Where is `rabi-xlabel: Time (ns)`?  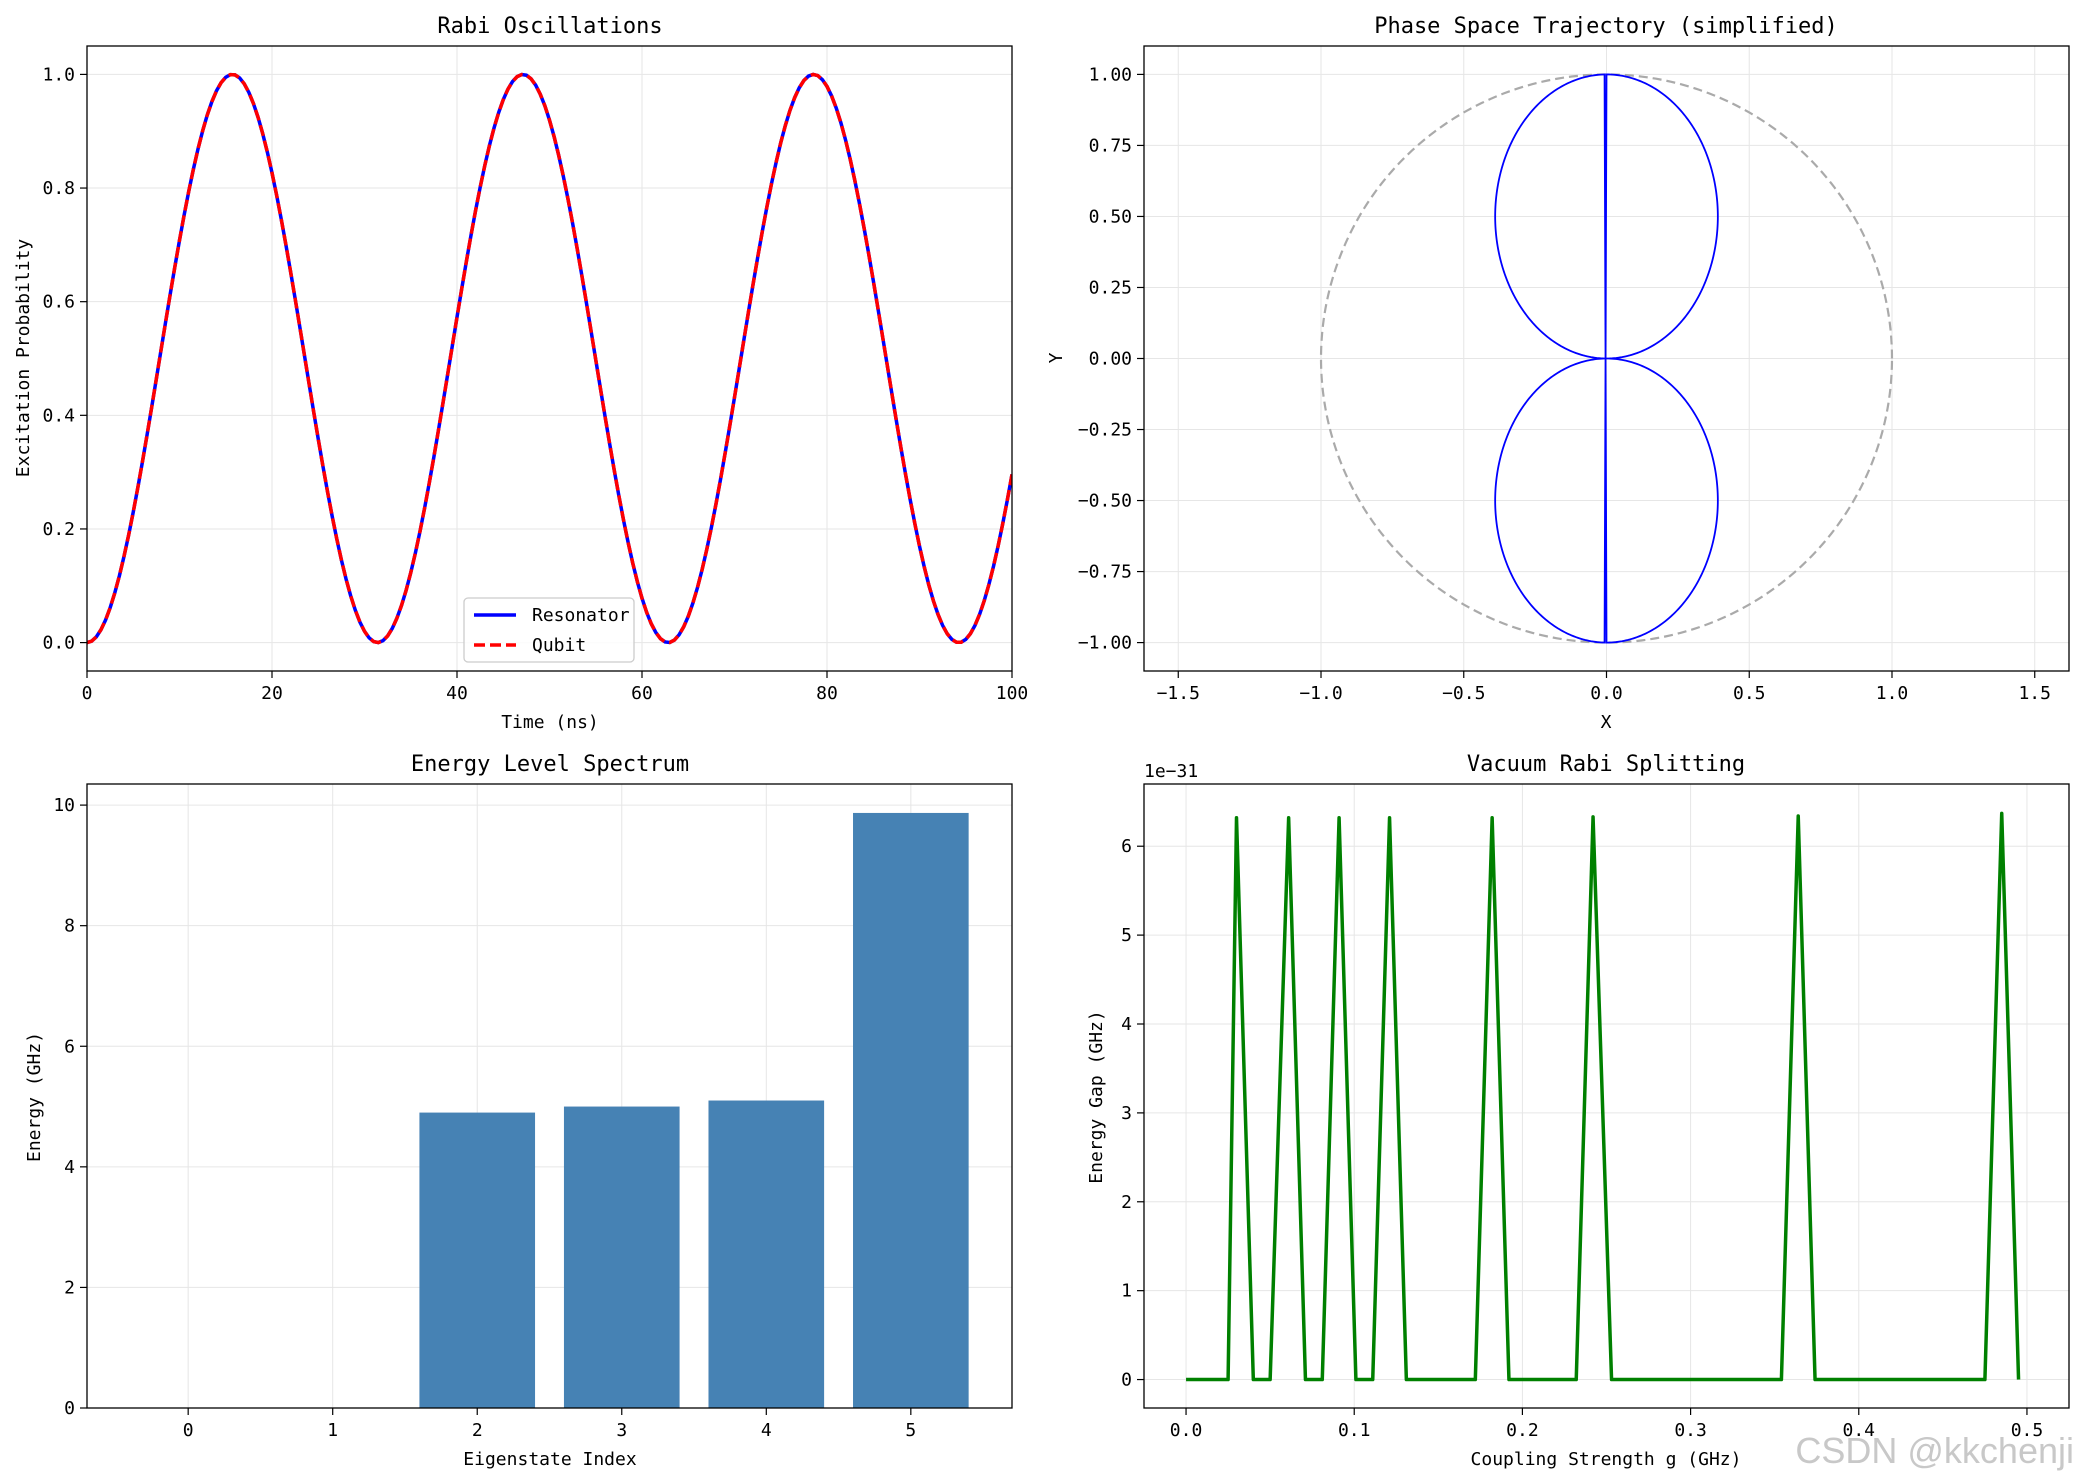
rabi-xlabel: Time (ns) is located at coordinates (550, 722).